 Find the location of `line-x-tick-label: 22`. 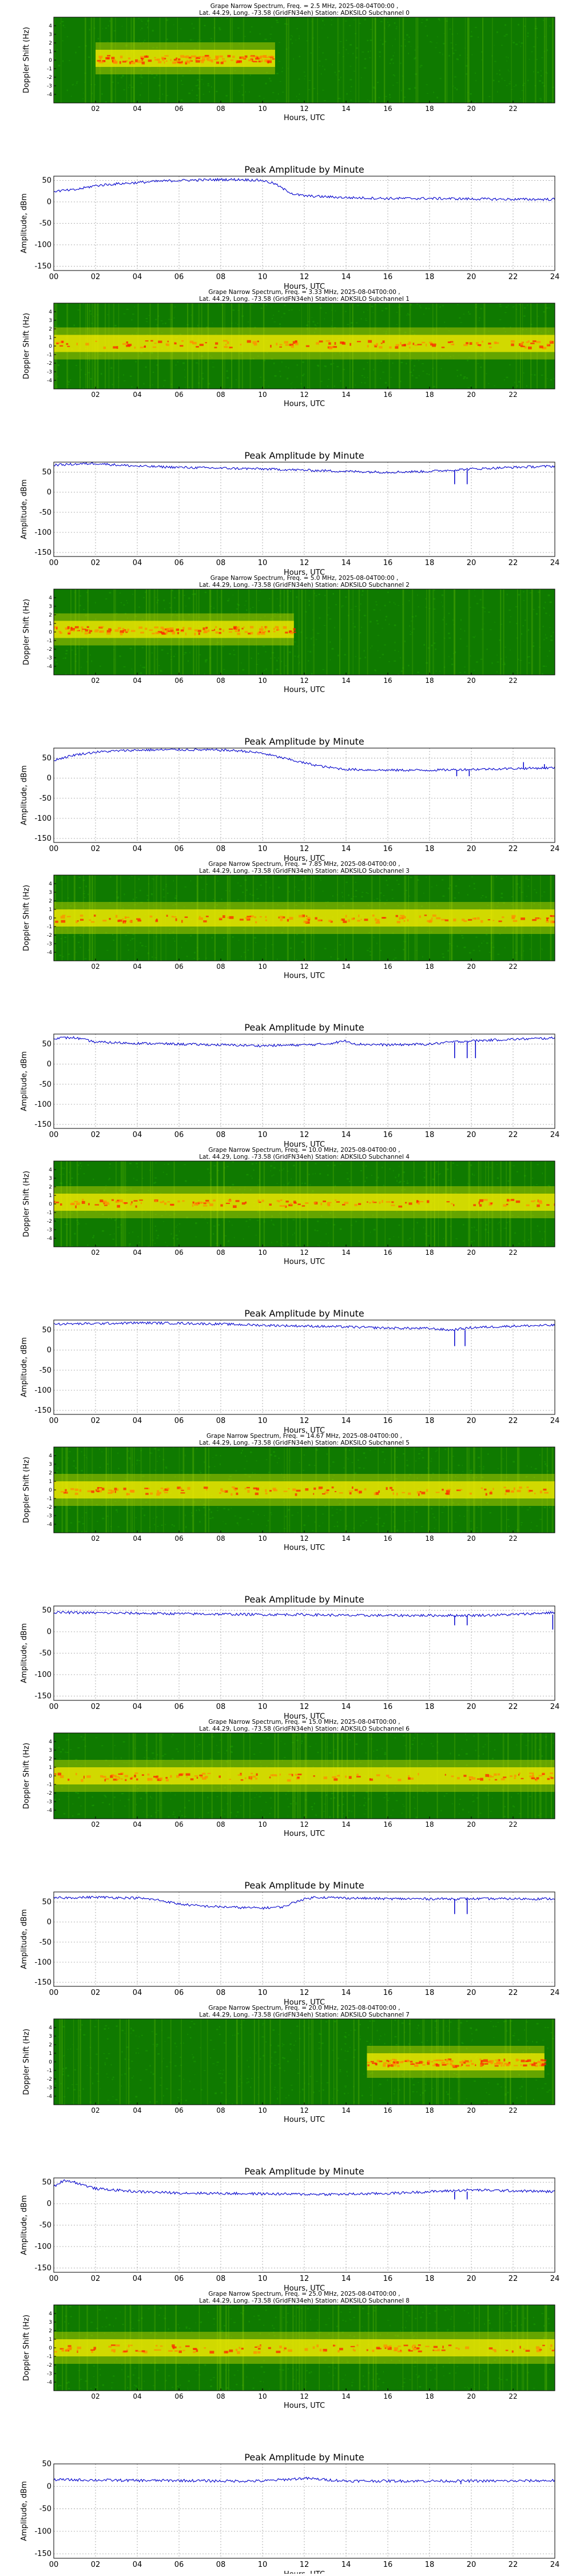

line-x-tick-label: 22 is located at coordinates (513, 849).